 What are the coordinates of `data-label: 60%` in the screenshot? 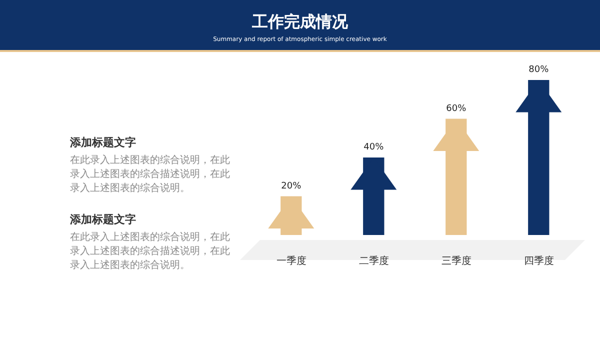 It's located at (456, 109).